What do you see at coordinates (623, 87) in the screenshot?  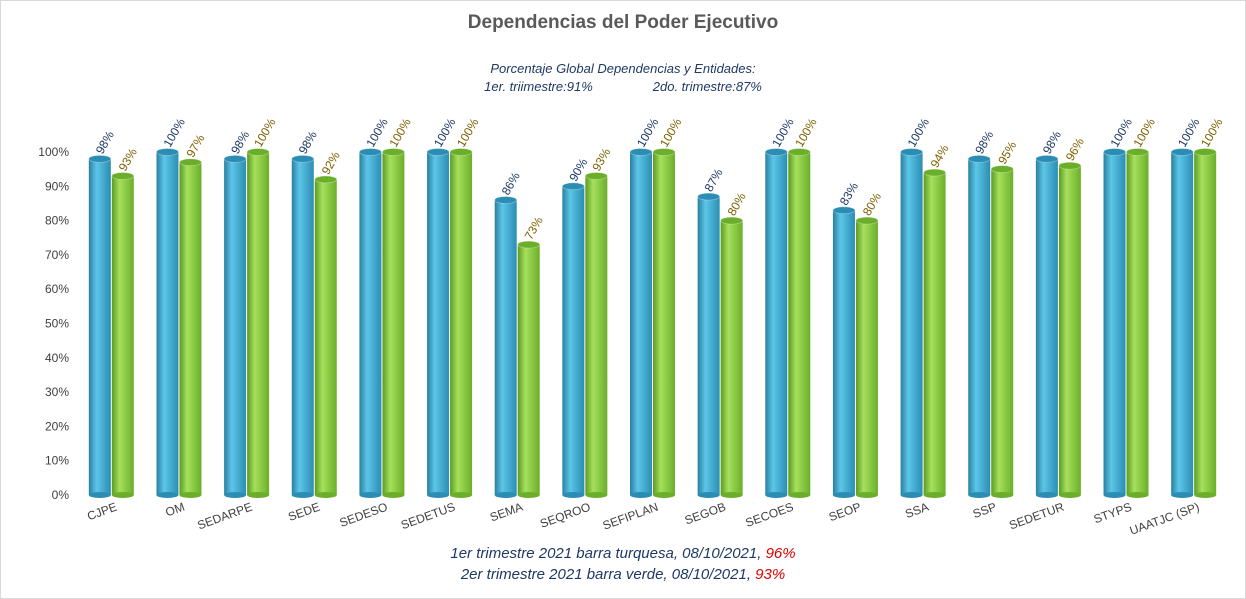 I see `subtitle-line-2: 1er. triimestre:91% 2do. trimestre:87%` at bounding box center [623, 87].